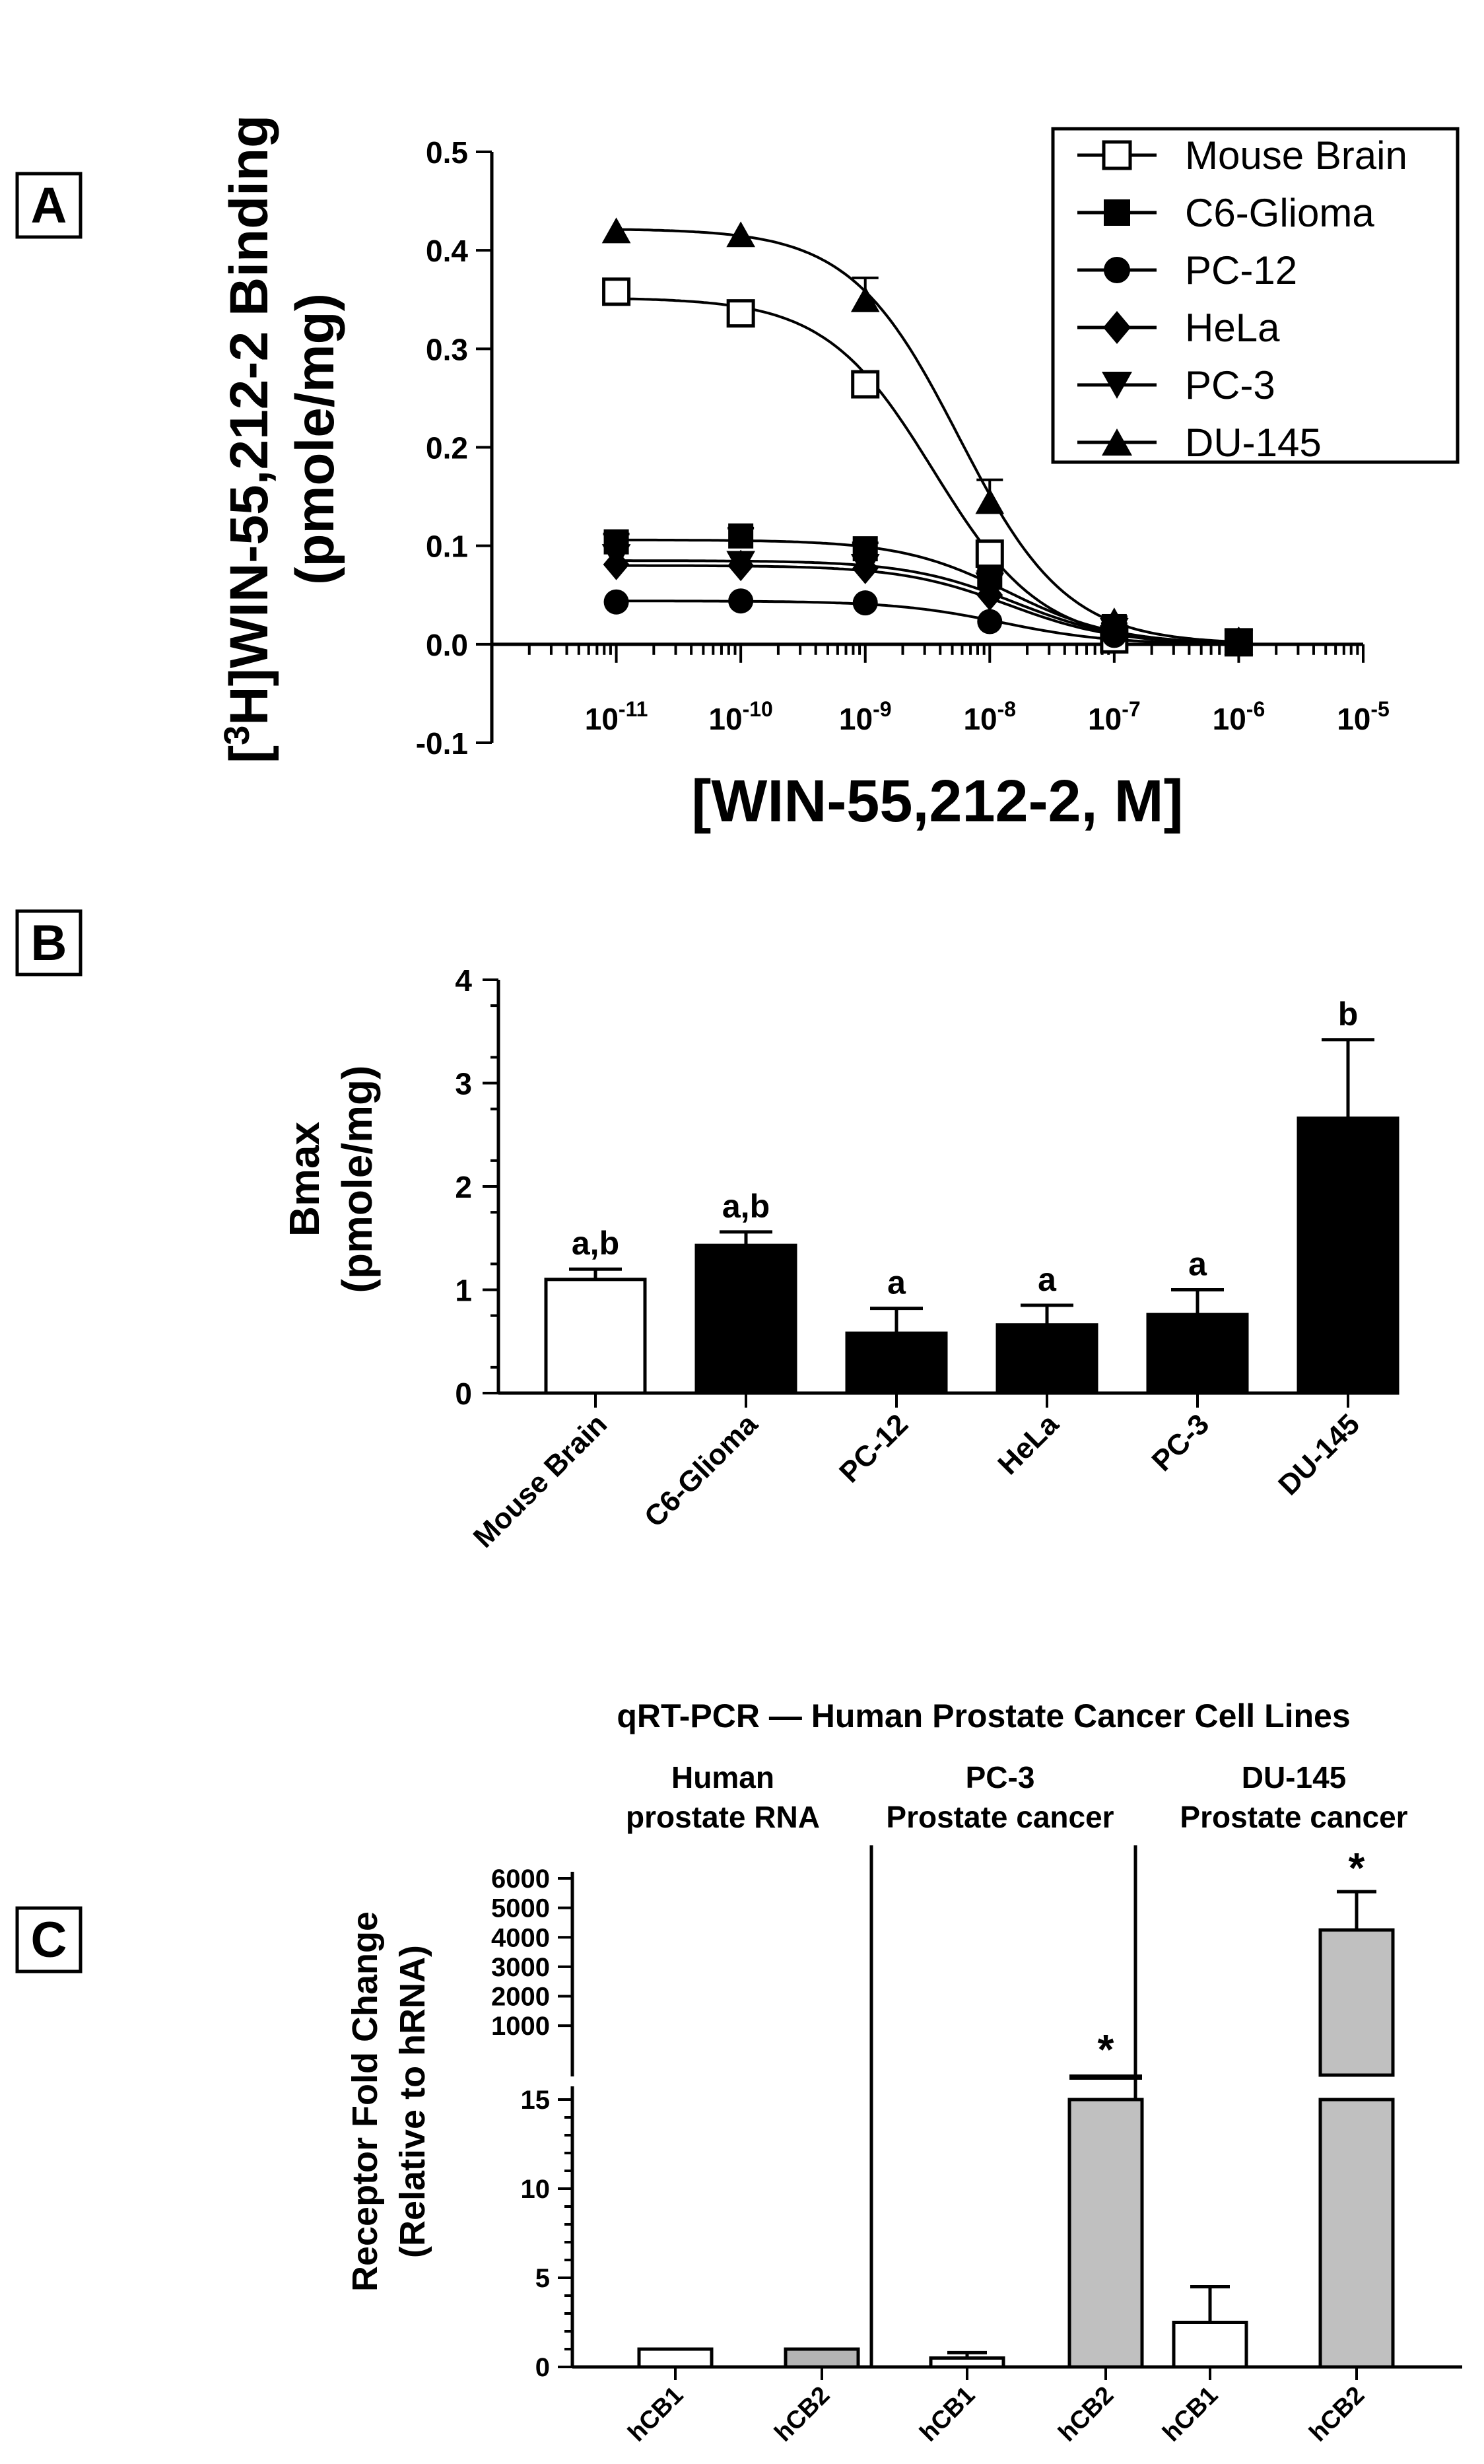 The height and width of the screenshot is (2464, 1484). I want to click on panel-c-group-label-line2: prostate RNA, so click(723, 1817).